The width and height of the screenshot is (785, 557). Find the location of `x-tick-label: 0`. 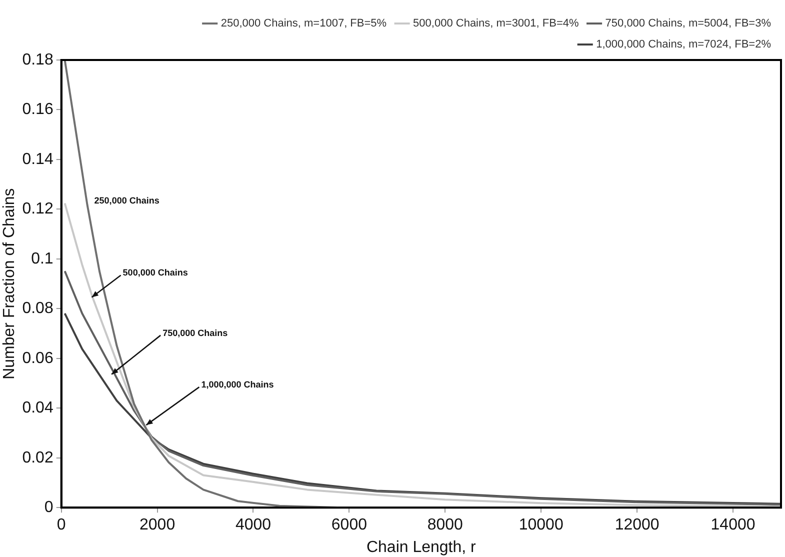

x-tick-label: 0 is located at coordinates (61, 525).